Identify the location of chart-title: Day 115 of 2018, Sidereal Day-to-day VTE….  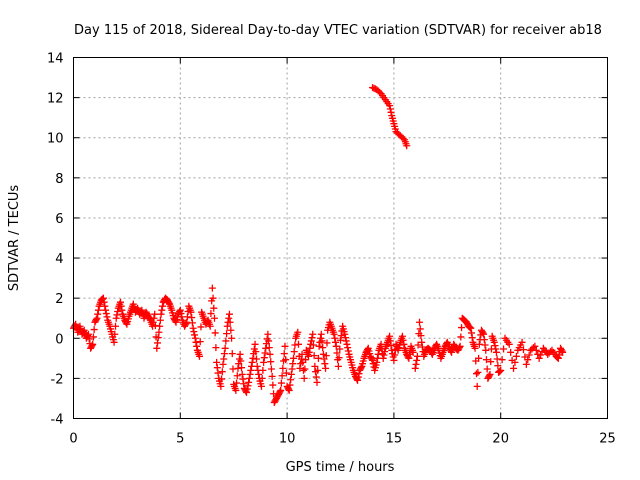
(338, 30).